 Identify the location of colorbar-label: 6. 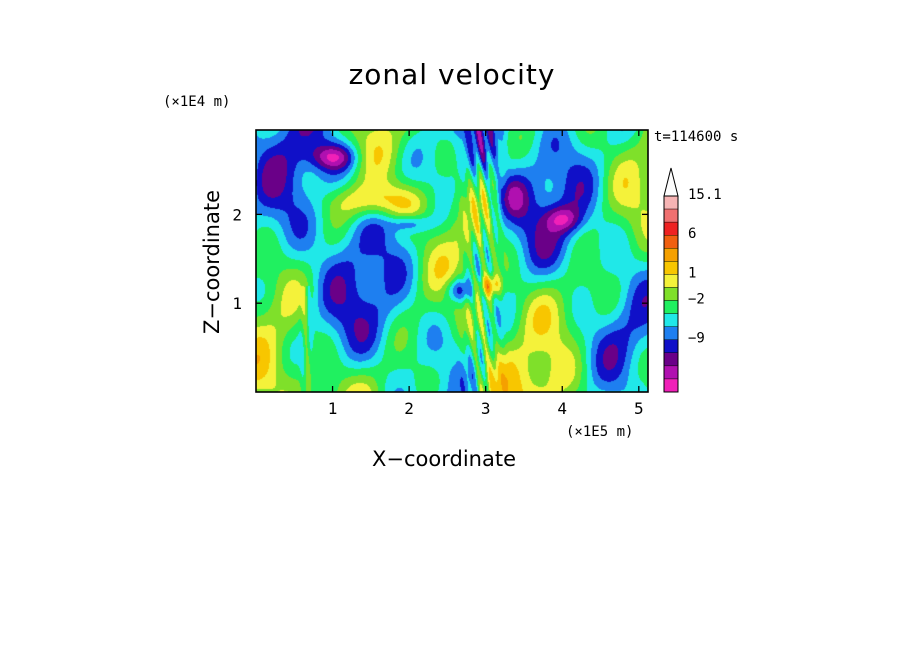
(692, 234).